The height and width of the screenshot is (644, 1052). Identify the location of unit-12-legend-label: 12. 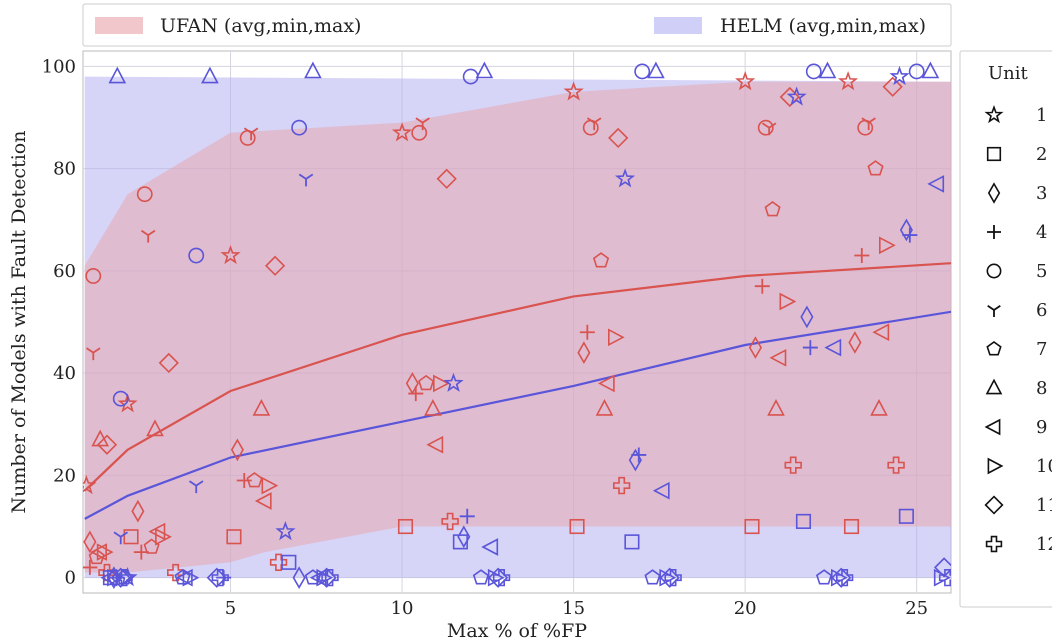
(1044, 544).